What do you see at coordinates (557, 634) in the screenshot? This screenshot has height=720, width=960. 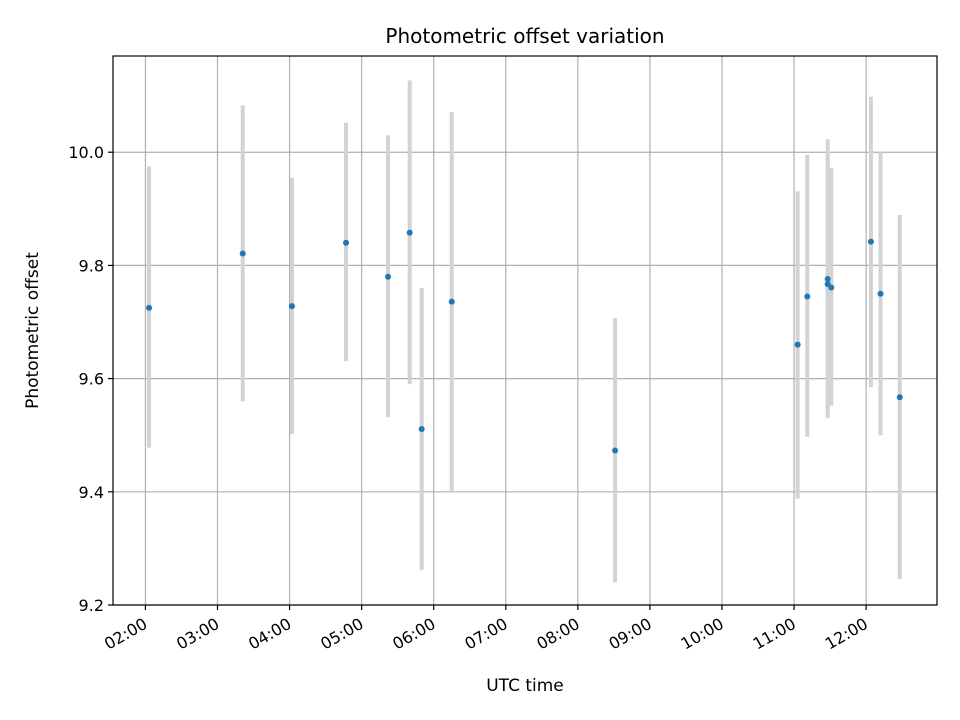 I see `x-tick-label: 08:00` at bounding box center [557, 634].